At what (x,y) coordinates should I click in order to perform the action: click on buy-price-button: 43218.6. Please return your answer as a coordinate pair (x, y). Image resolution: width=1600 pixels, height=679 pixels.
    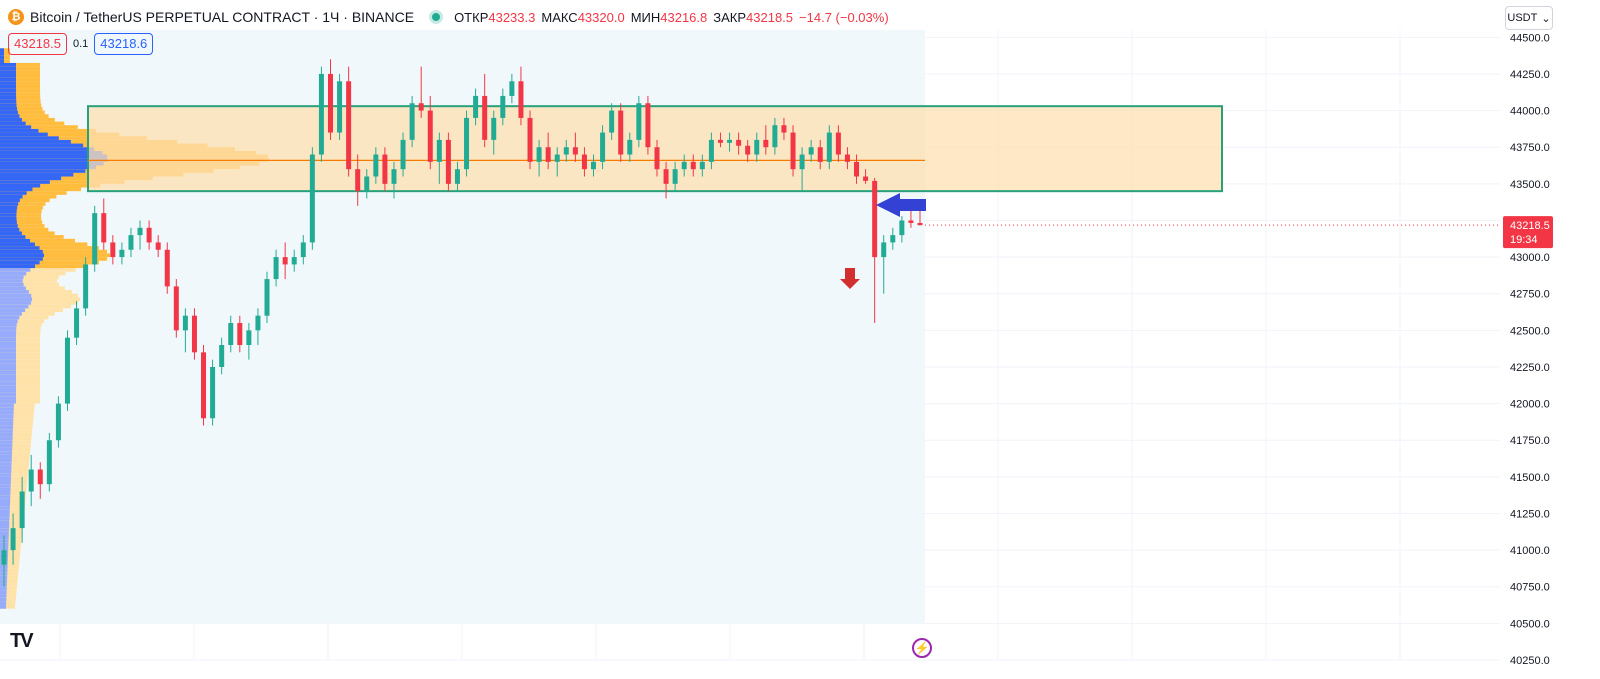
    Looking at the image, I should click on (124, 44).